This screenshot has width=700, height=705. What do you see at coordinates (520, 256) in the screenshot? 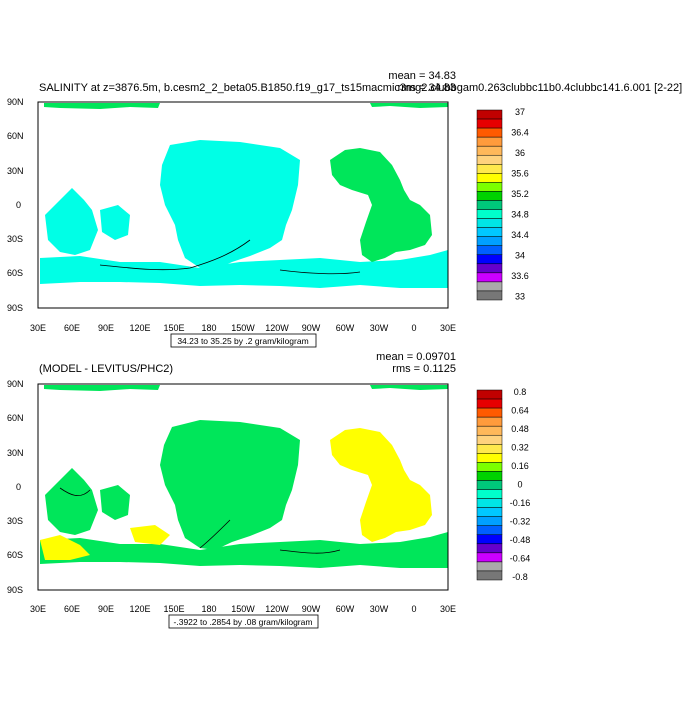
I see `colorbar-label: 34` at bounding box center [520, 256].